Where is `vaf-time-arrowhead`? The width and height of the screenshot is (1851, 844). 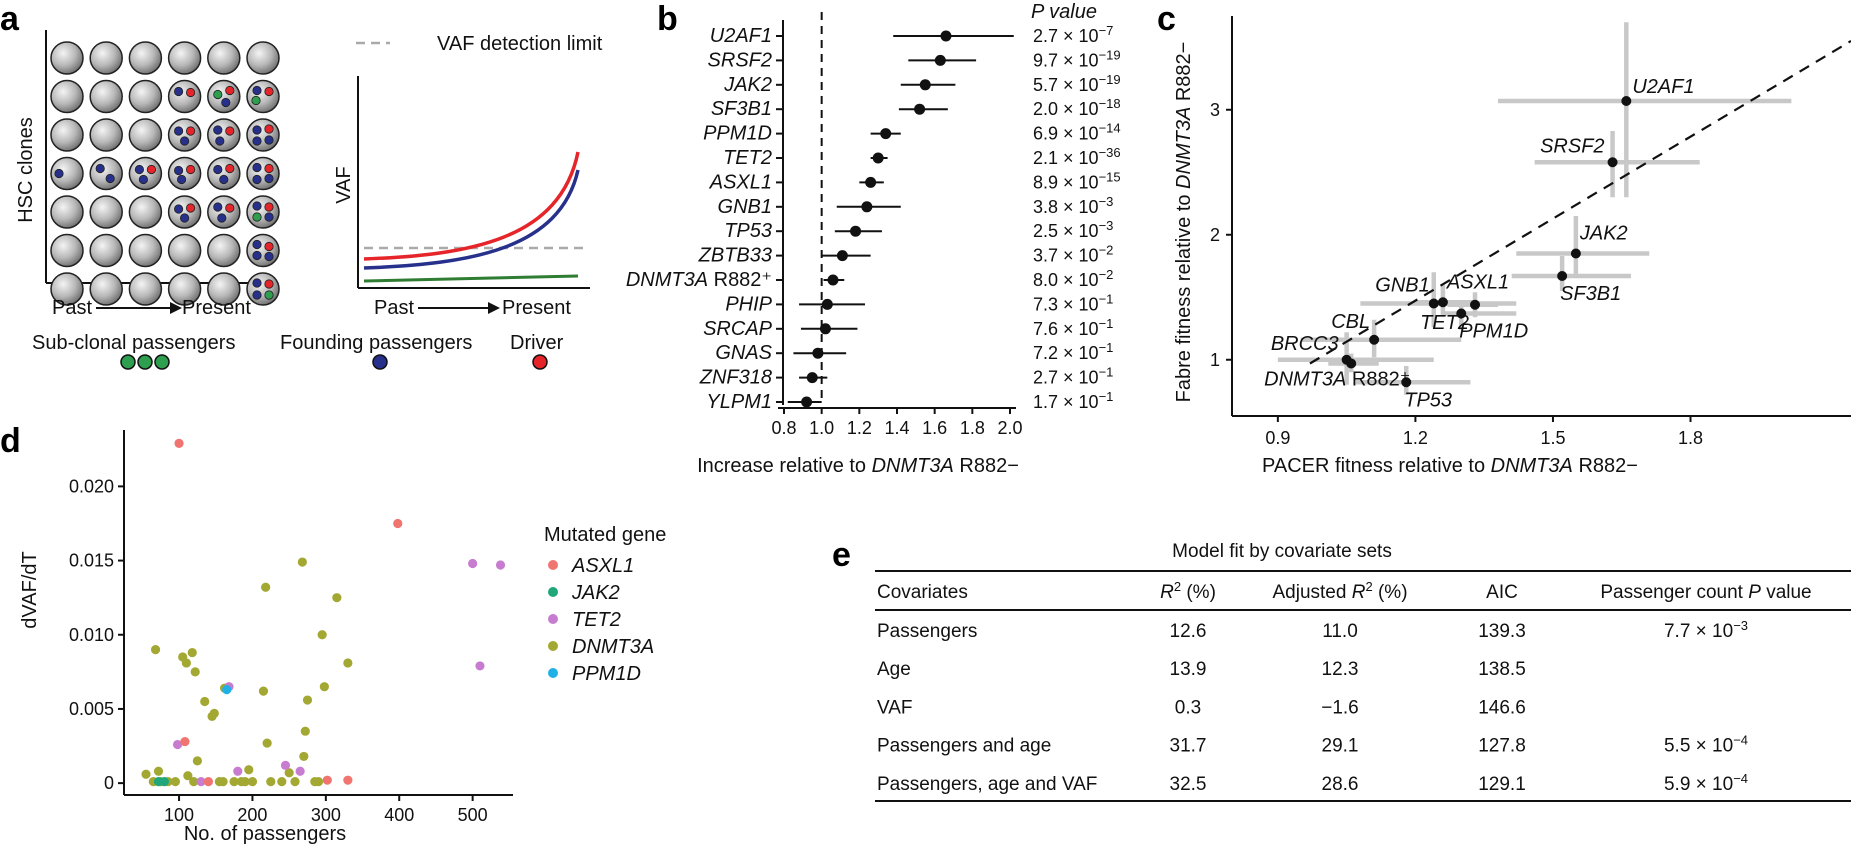
vaf-time-arrowhead is located at coordinates (494, 308).